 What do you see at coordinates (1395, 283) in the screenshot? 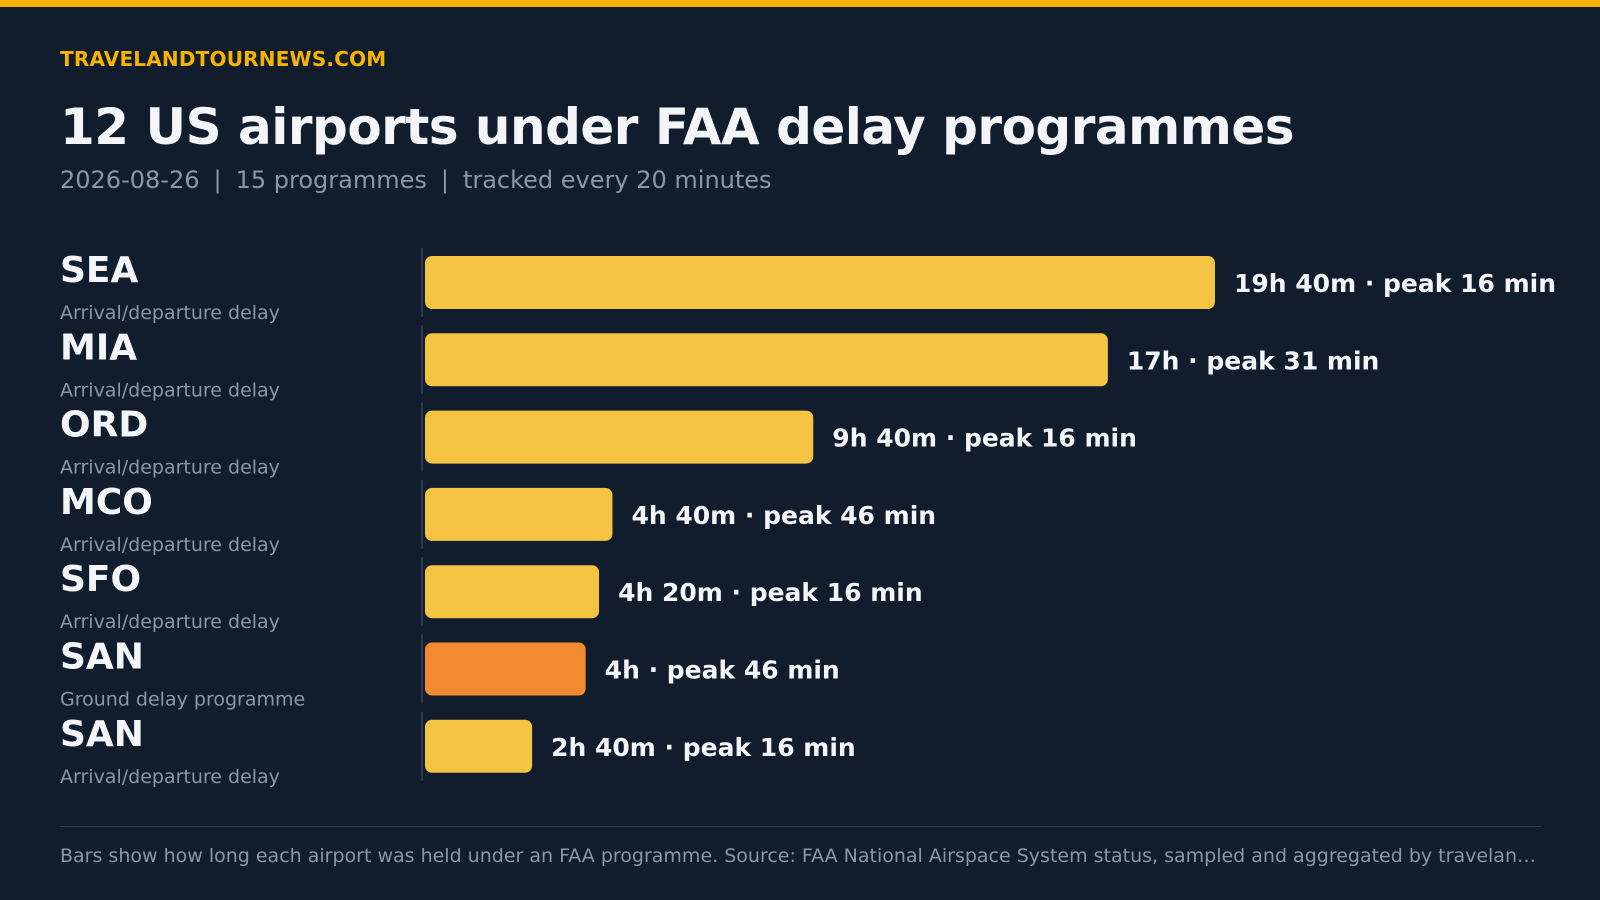
I see `data-label: 19h 40m · peak 16 min` at bounding box center [1395, 283].